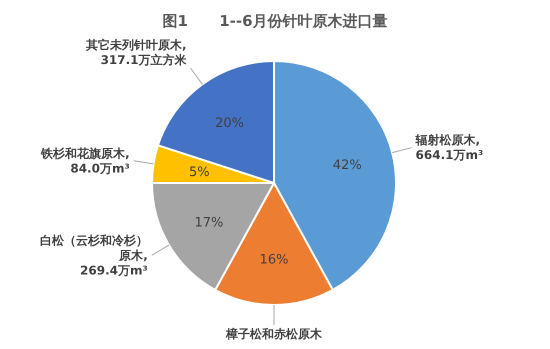 The height and width of the screenshot is (349, 550). What do you see at coordinates (229, 123) in the screenshot?
I see `data-label: 20%` at bounding box center [229, 123].